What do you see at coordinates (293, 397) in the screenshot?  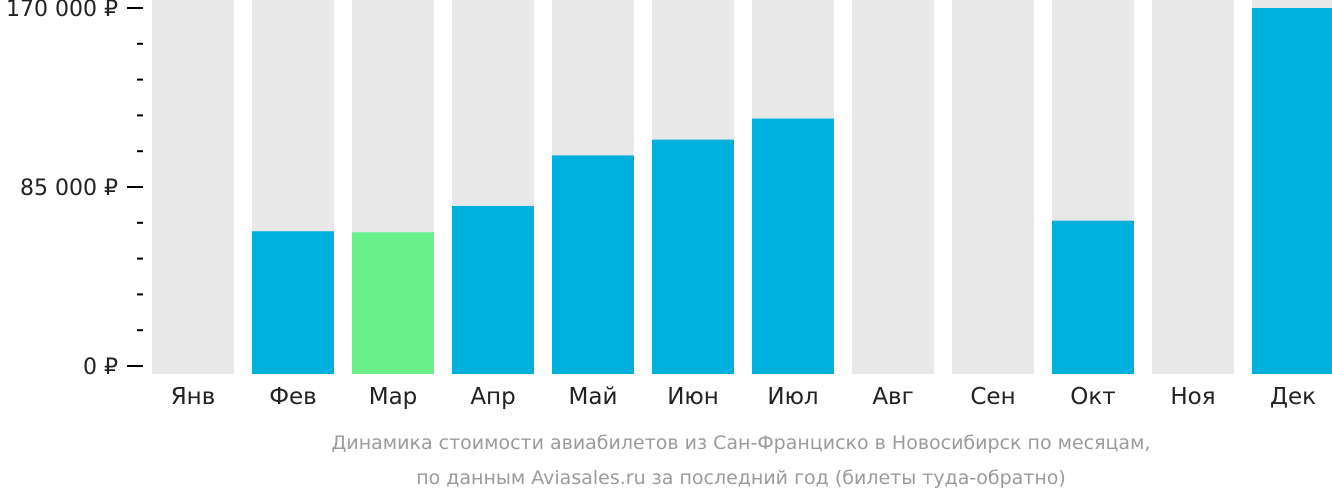 I see `x-tick-label: Фев` at bounding box center [293, 397].